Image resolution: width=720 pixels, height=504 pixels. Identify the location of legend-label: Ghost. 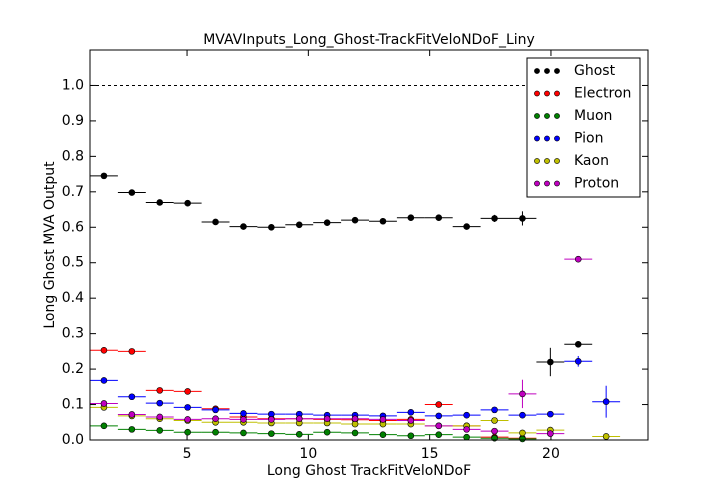
(595, 71).